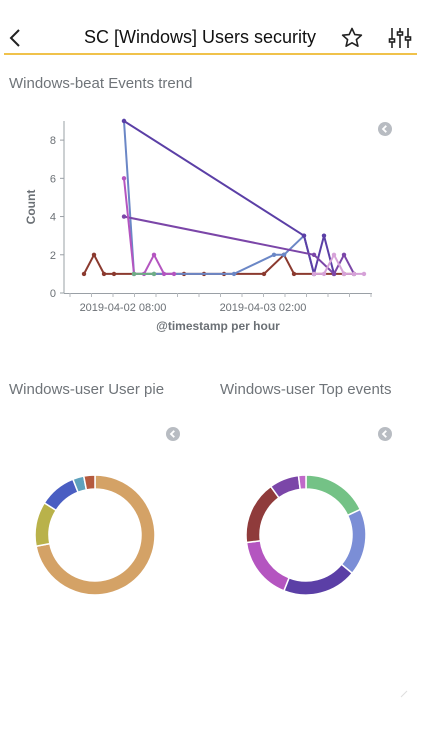  Describe the element at coordinates (404, 694) in the screenshot. I see `resize-corner-icon` at that location.